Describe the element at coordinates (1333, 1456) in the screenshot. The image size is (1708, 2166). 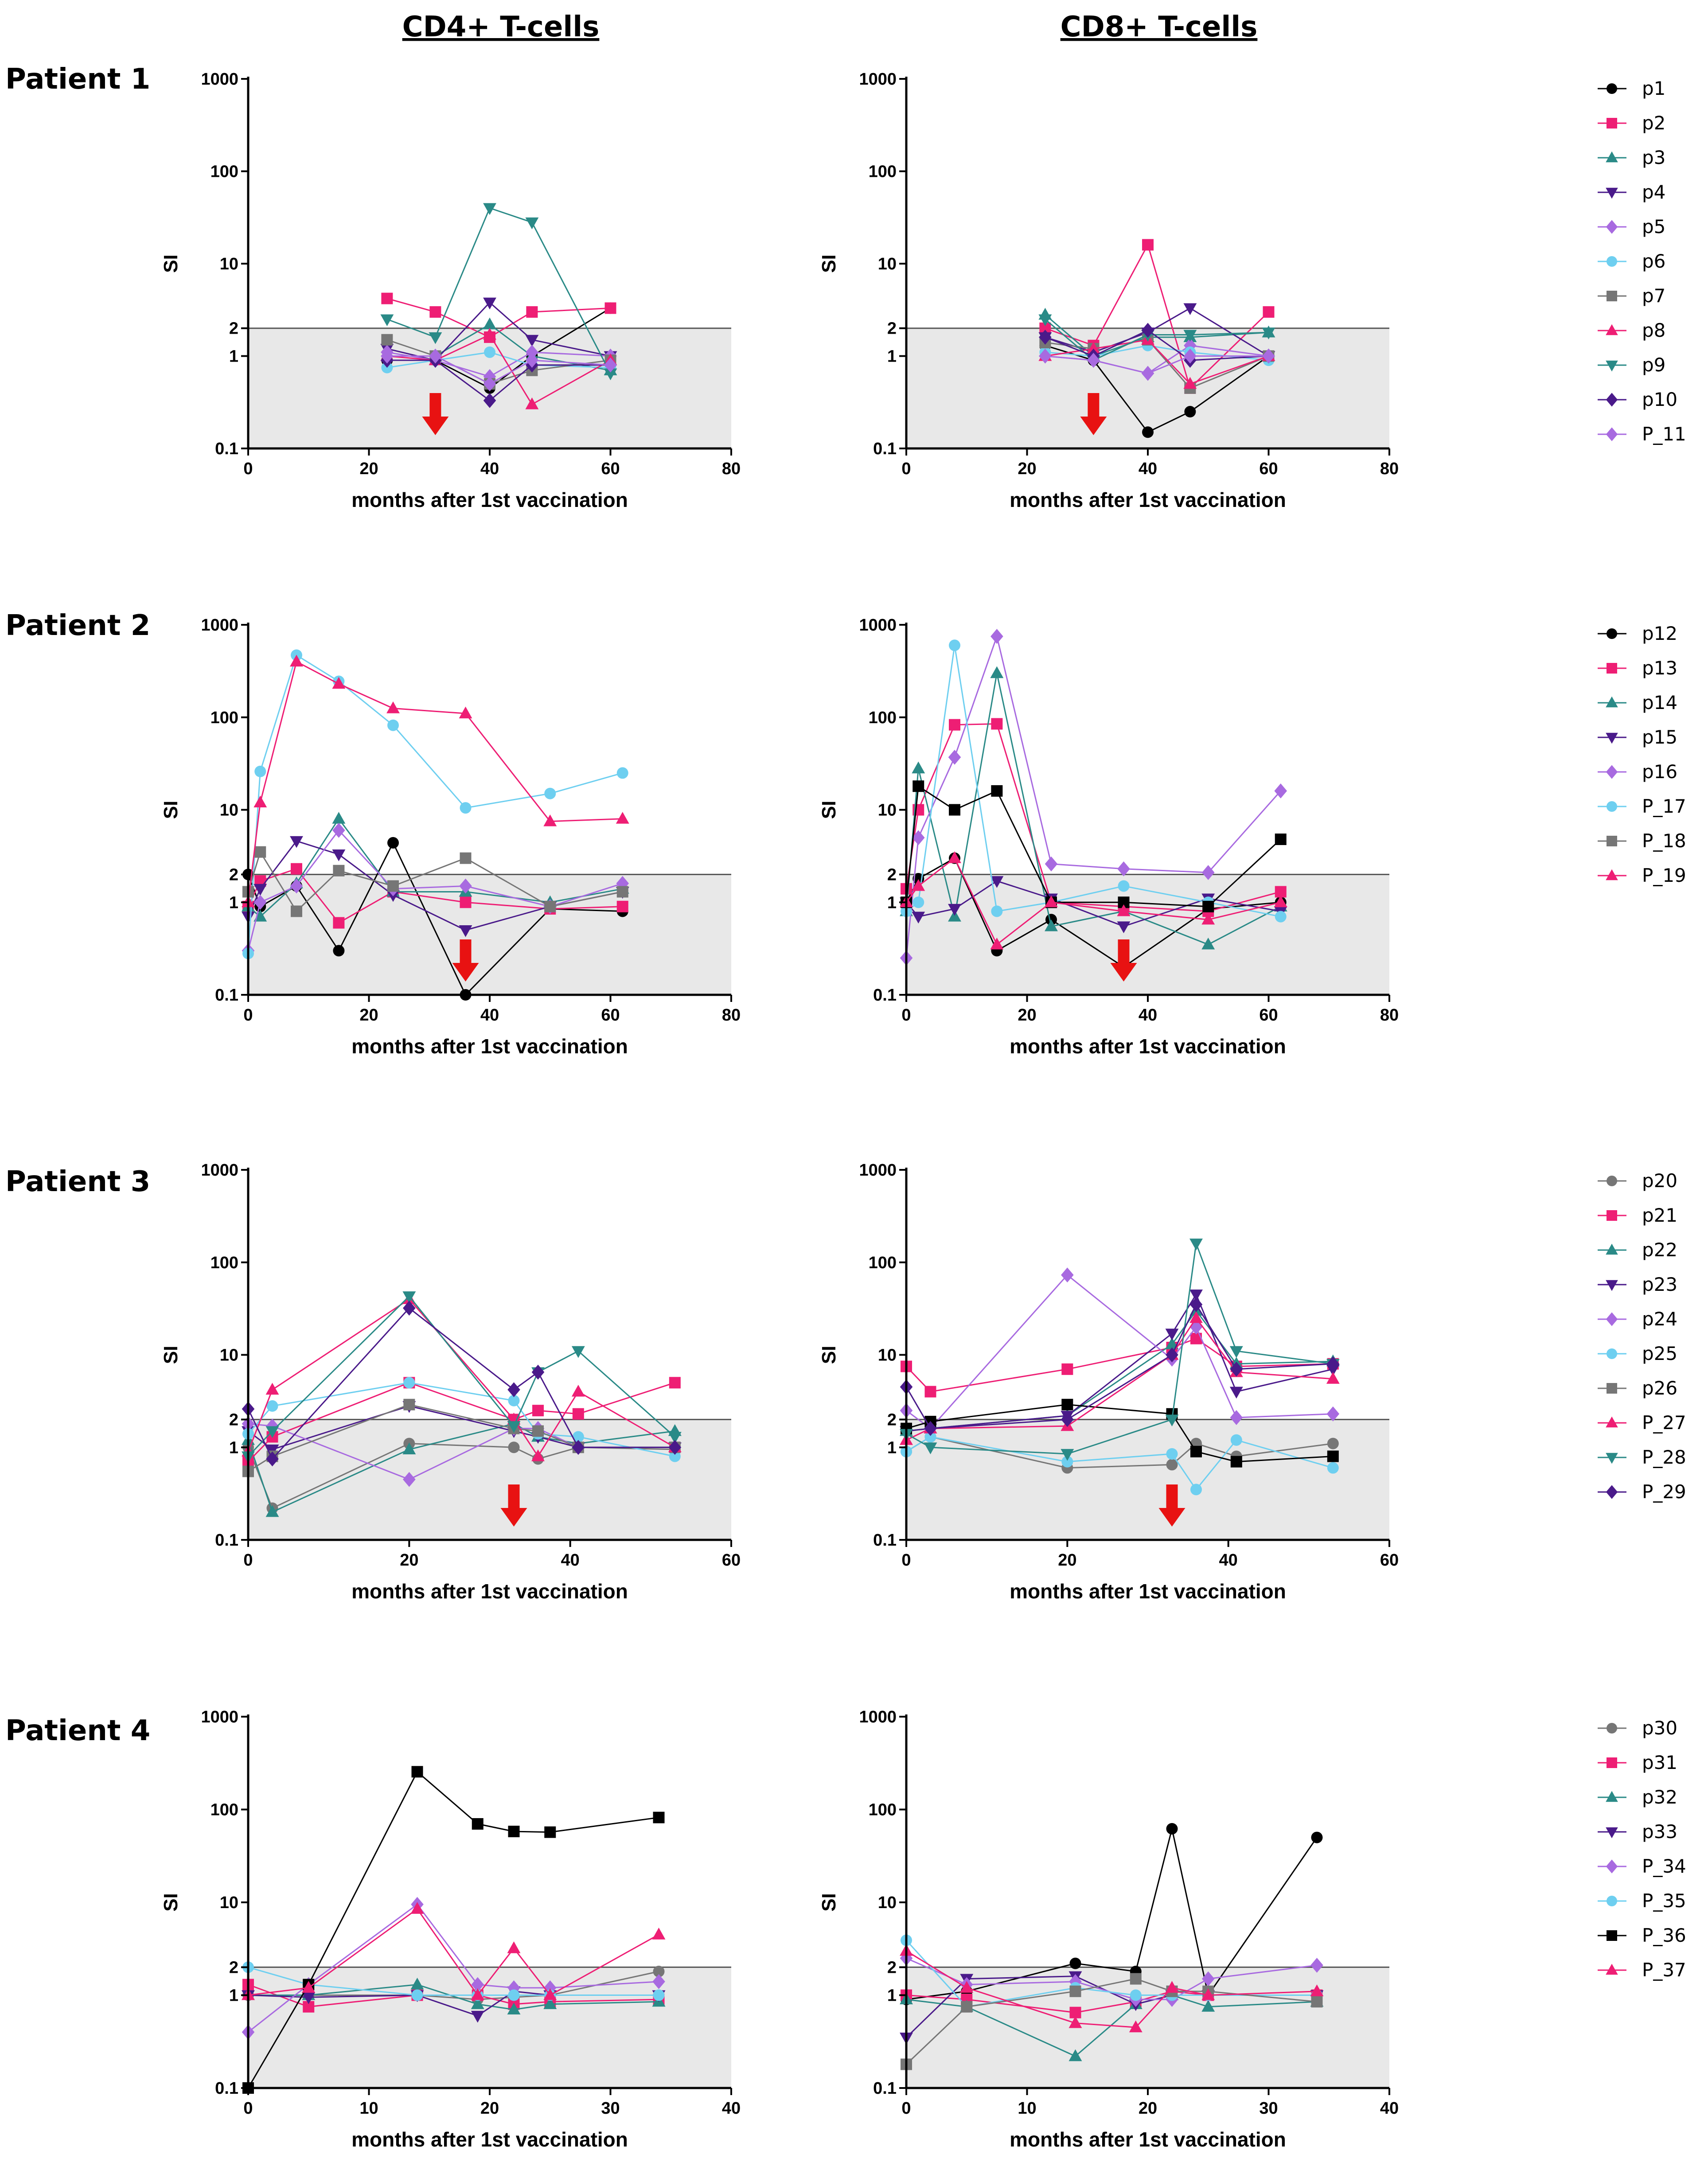
I see `data-point-p26` at that location.